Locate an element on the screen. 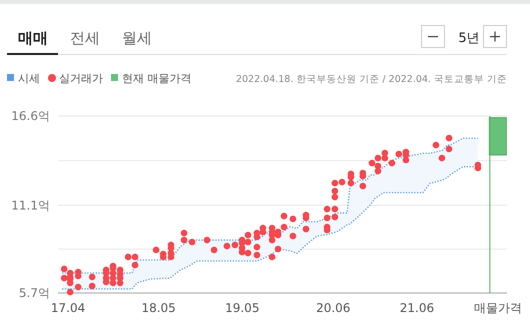  y-tick-label: 16.6억 is located at coordinates (30, 116).